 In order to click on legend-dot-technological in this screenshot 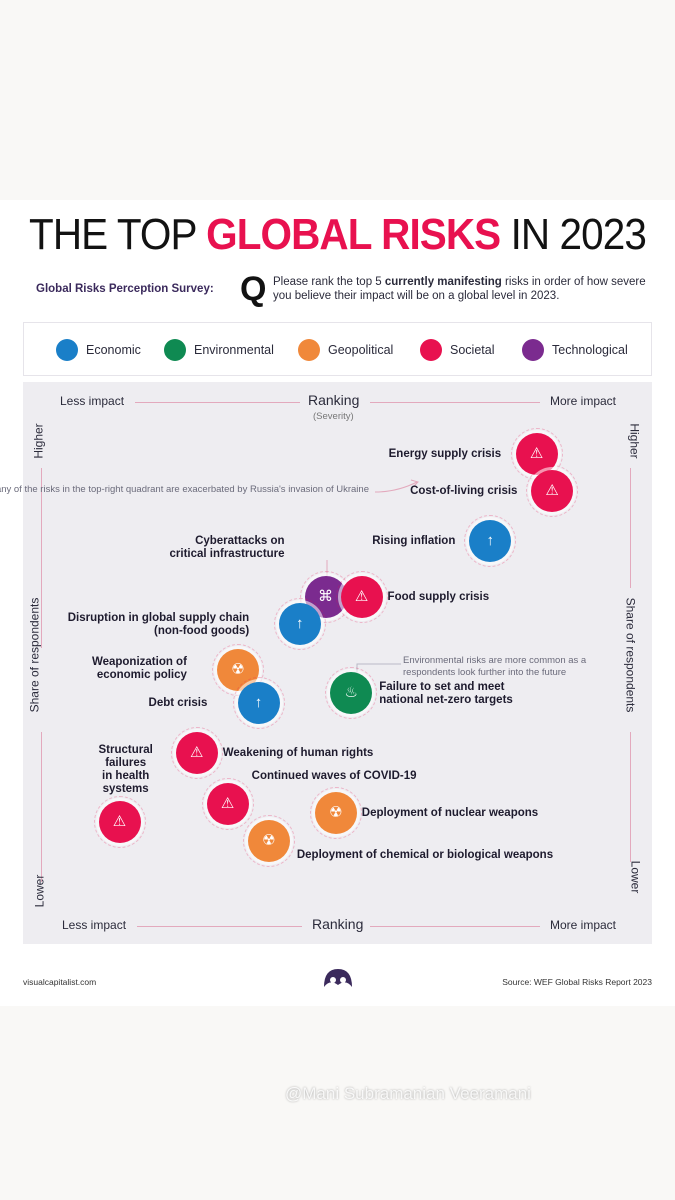, I will do `click(533, 350)`.